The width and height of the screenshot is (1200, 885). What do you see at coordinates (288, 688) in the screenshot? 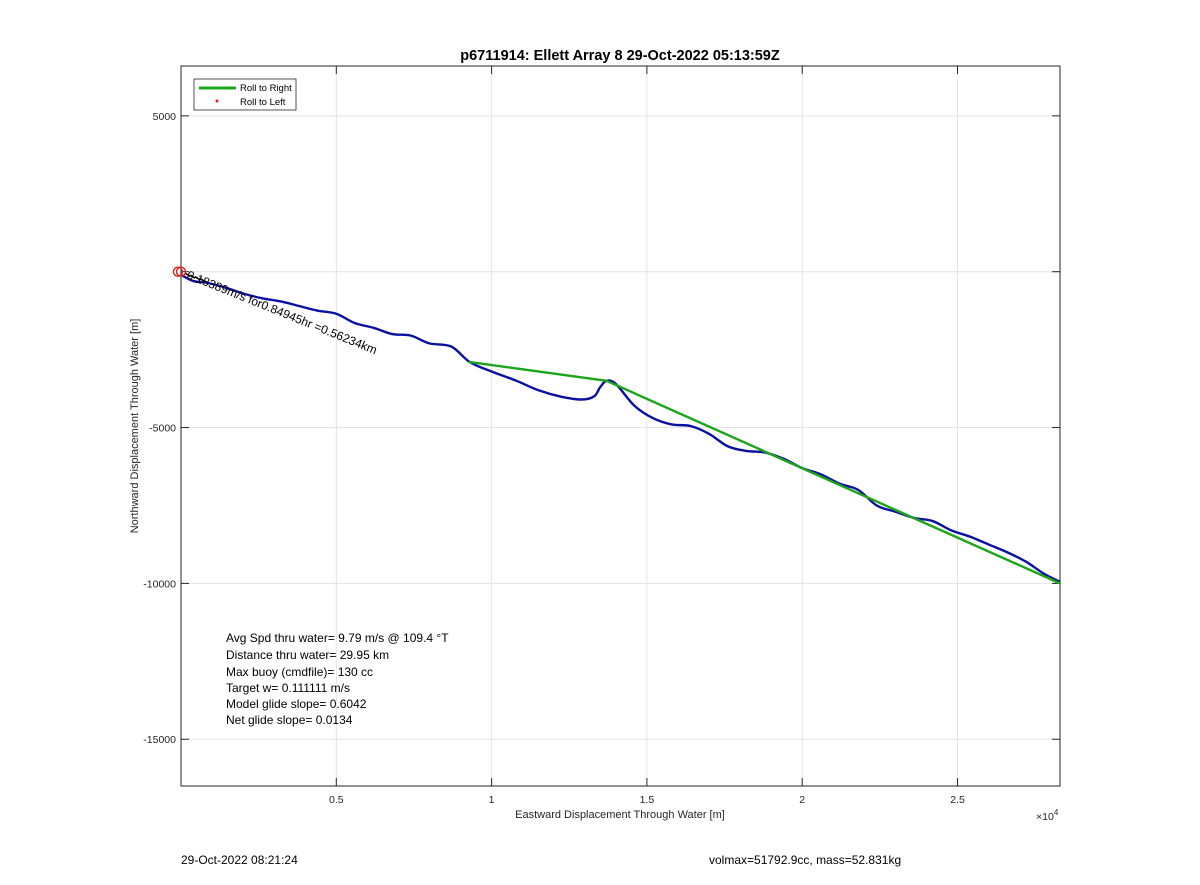
I see `info-target-w: Target w= 0.111111 m/s` at bounding box center [288, 688].